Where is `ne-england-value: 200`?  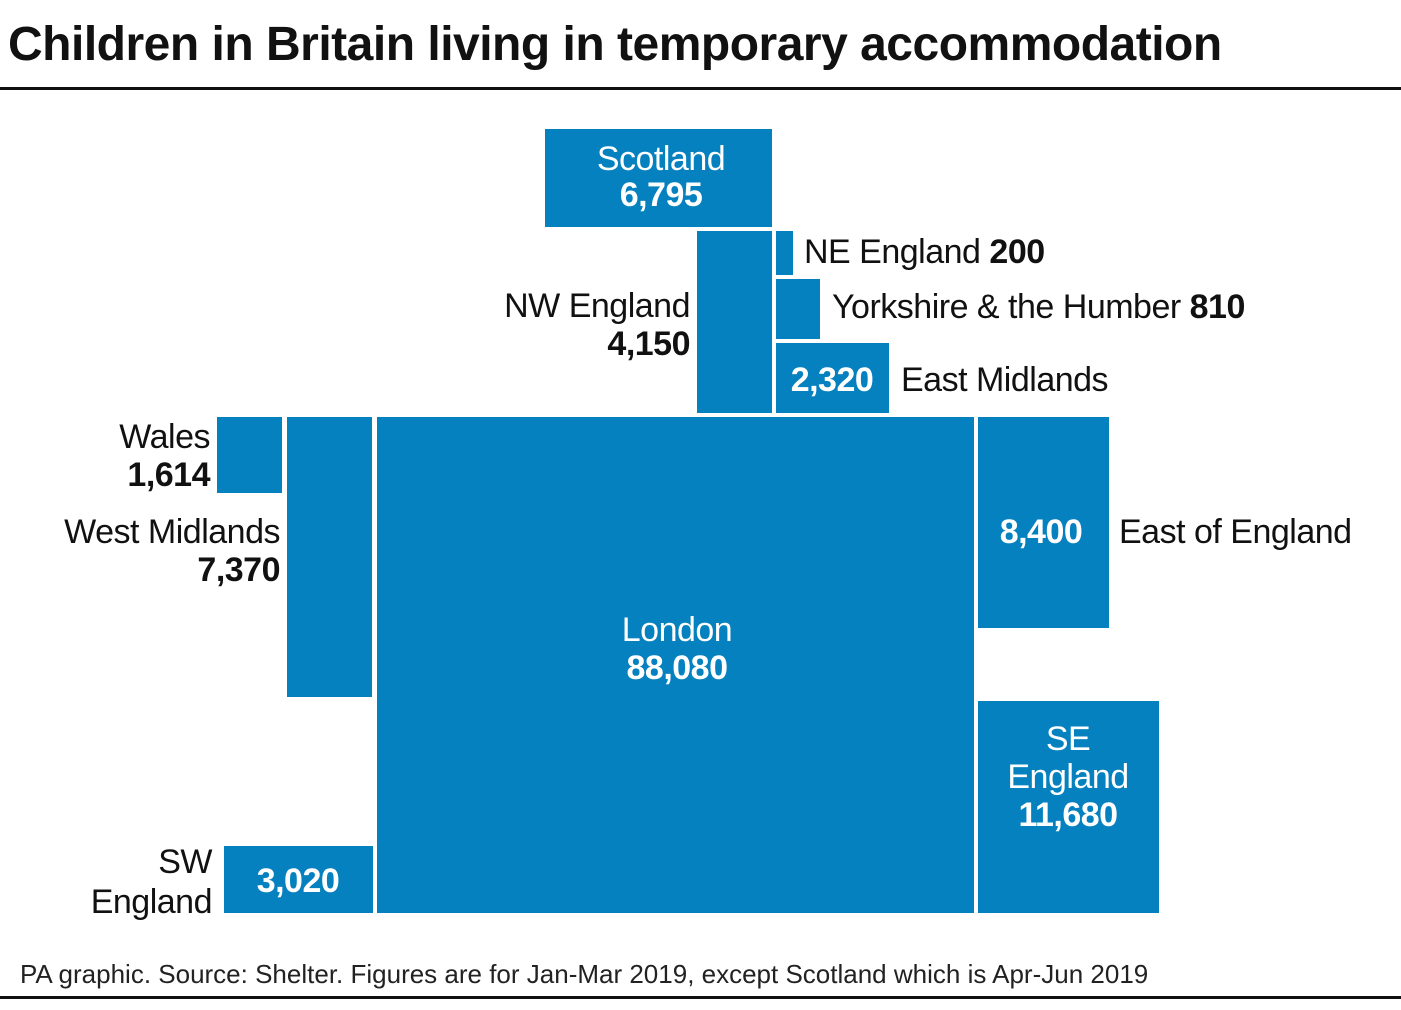 ne-england-value: 200 is located at coordinates (1016, 252).